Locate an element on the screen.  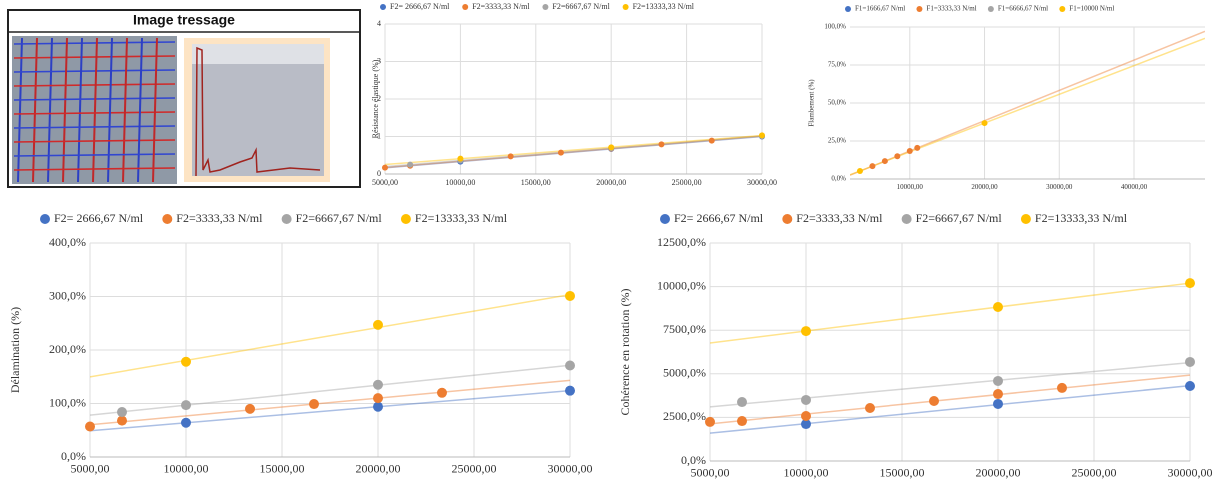
legend-label: F1=10000 N/ml is located at coordinates (1091, 9).